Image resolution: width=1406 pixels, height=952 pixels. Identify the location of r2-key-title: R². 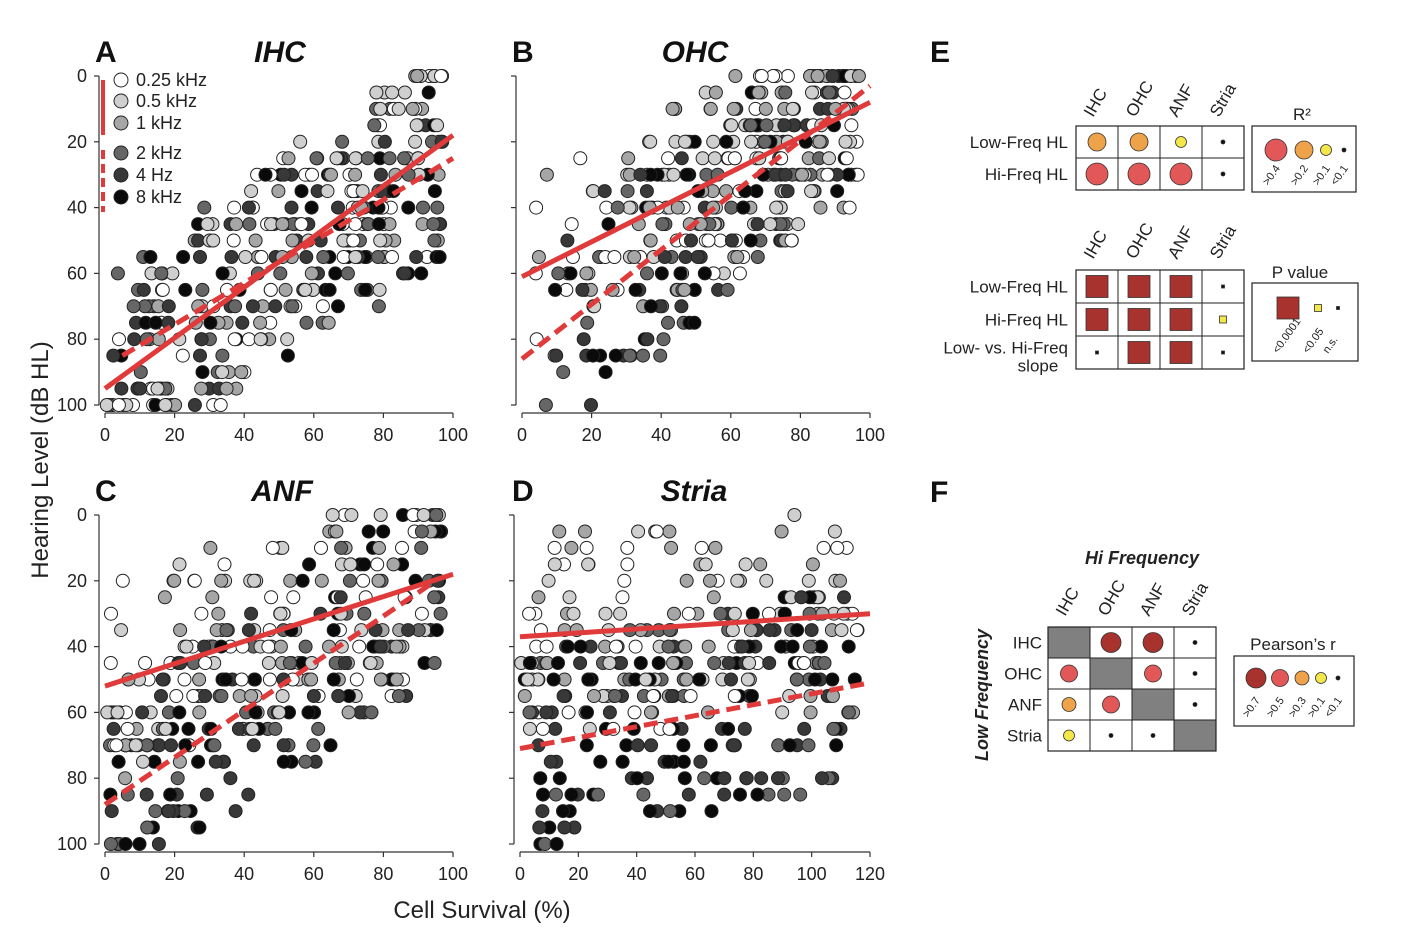
(1302, 114).